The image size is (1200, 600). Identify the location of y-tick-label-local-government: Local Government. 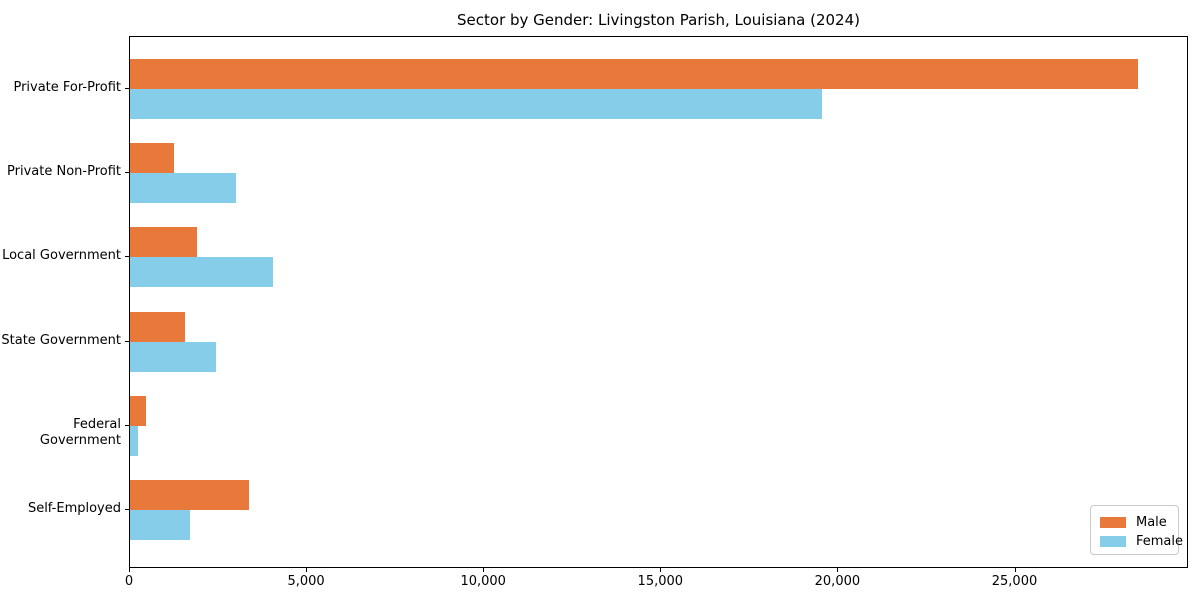
(61, 256).